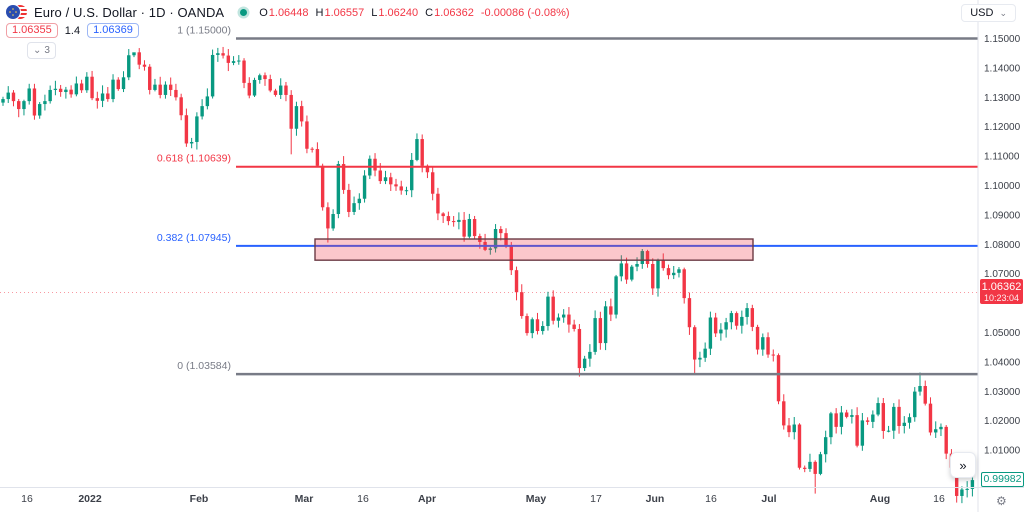 This screenshot has height=512, width=1024. I want to click on current-price-badge: 1.06362 10:23:04, so click(1001, 292).